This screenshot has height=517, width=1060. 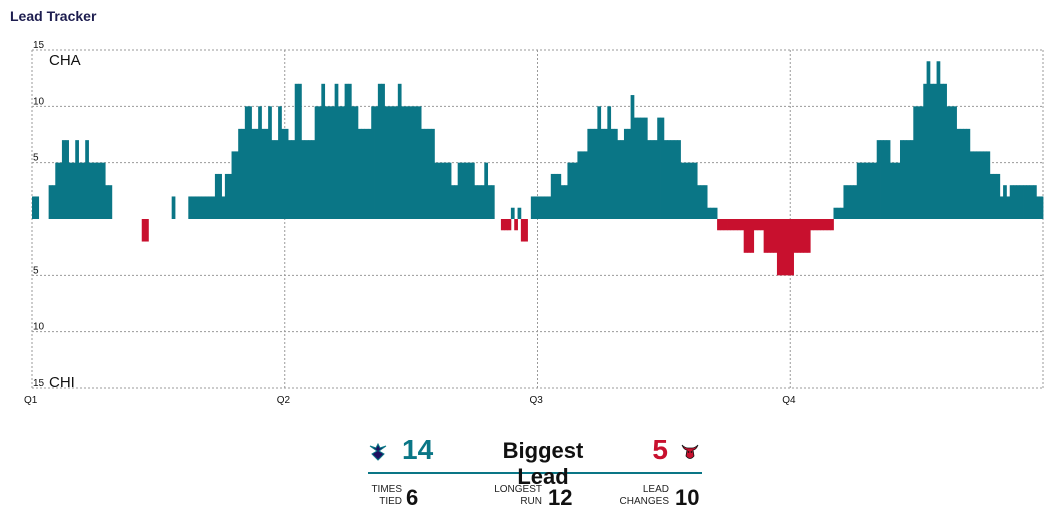 I want to click on times-tied-value: 6, so click(x=412, y=497).